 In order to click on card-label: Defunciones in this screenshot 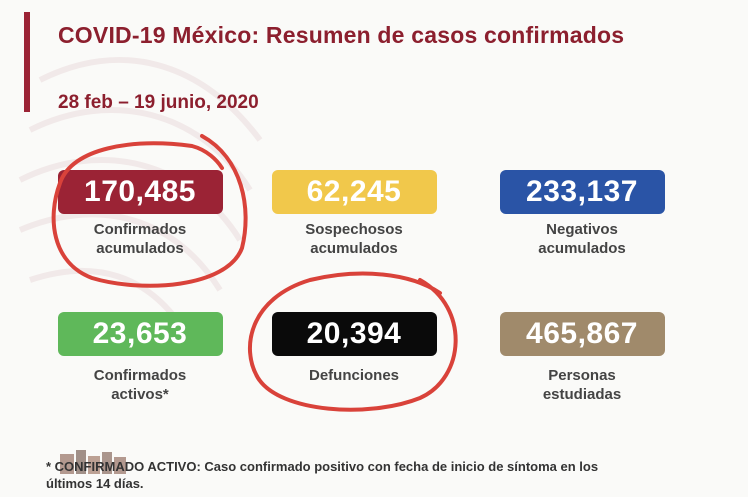, I will do `click(354, 375)`.